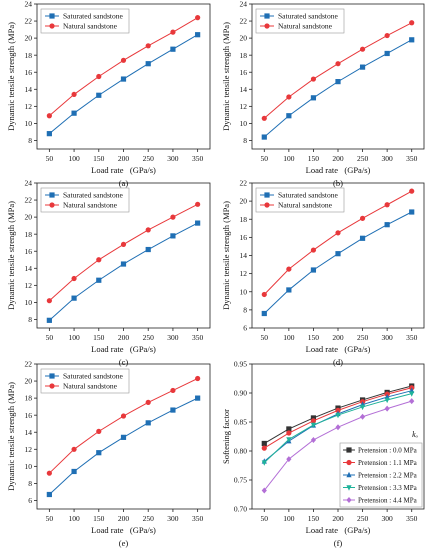  Describe the element at coordinates (265, 337) in the screenshot. I see `x-tick-label: 50` at that location.